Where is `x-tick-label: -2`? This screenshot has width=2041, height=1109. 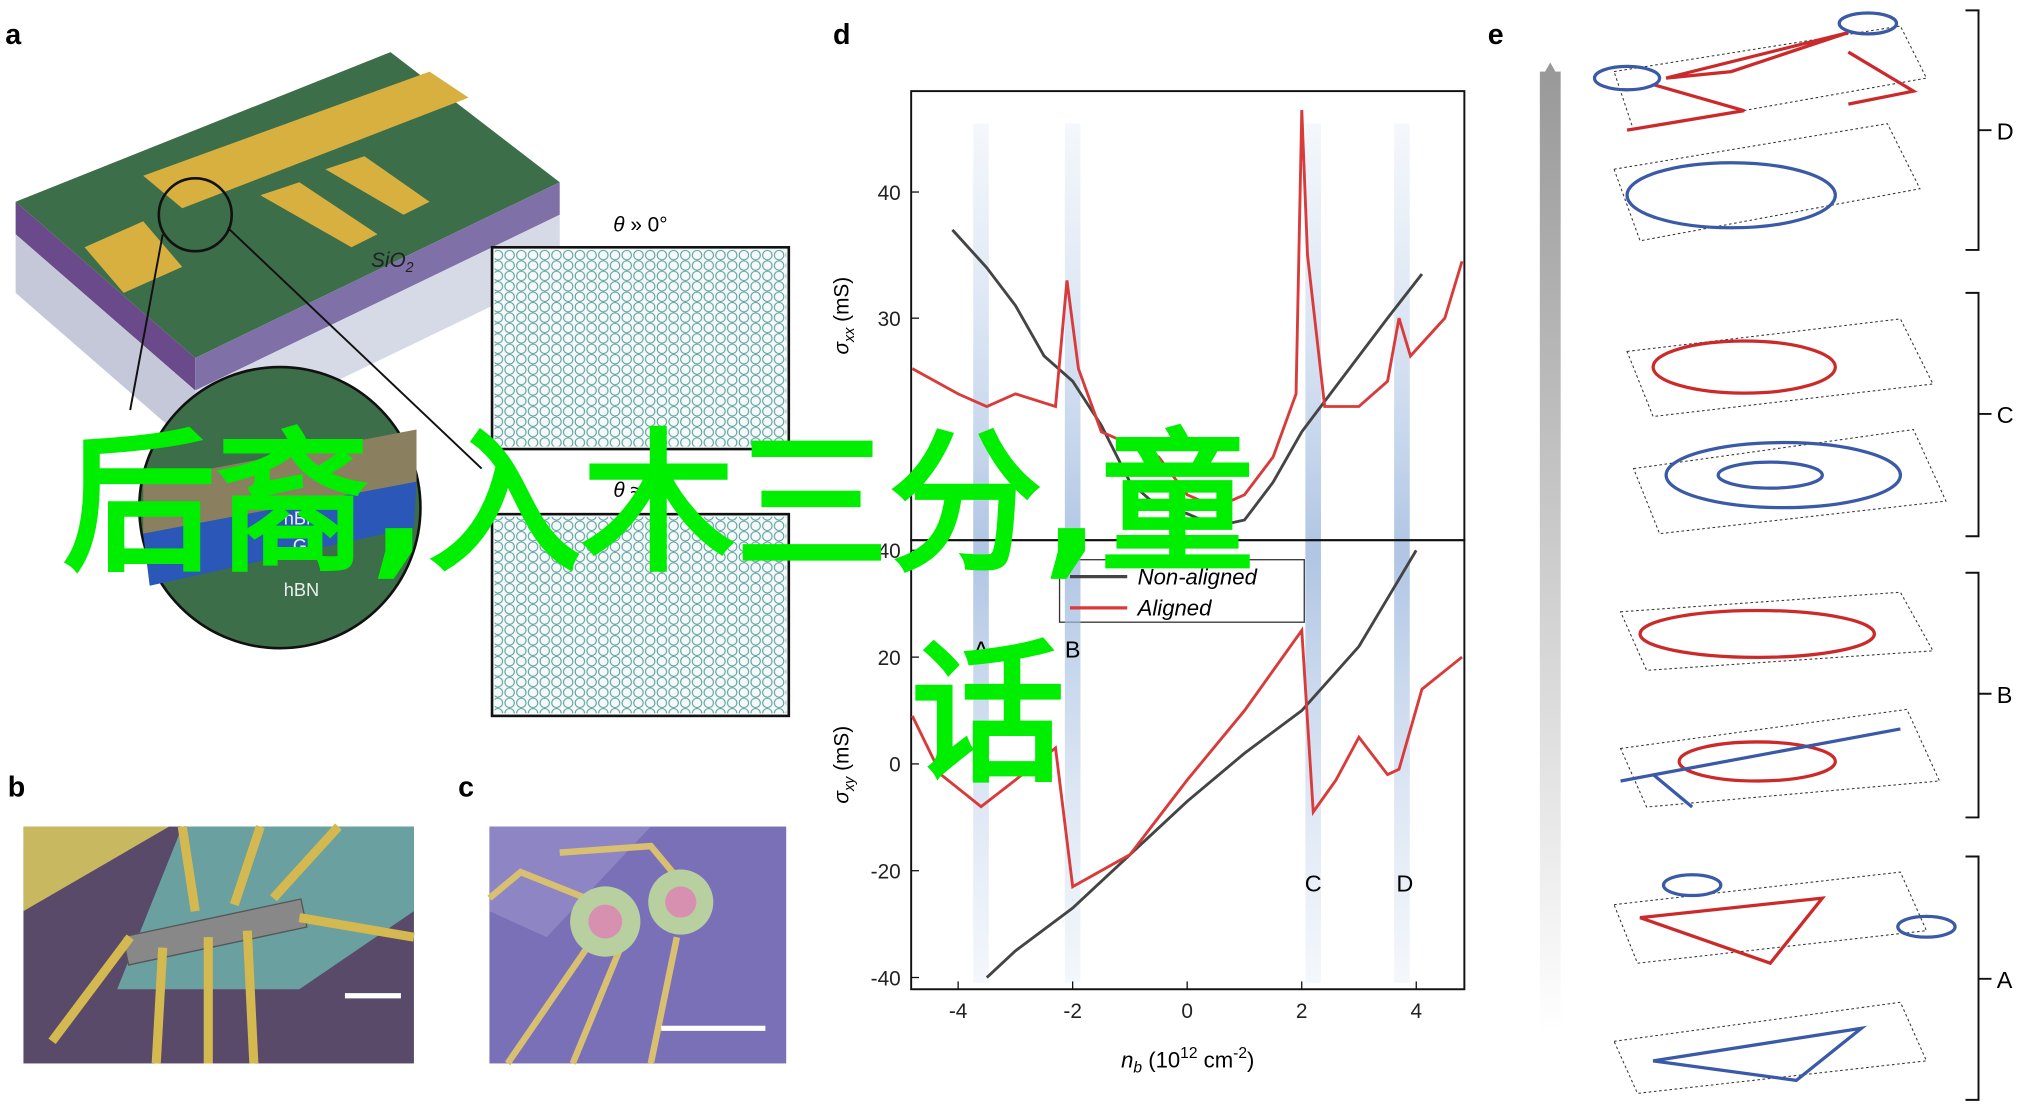
x-tick-label: -2 is located at coordinates (1072, 1011).